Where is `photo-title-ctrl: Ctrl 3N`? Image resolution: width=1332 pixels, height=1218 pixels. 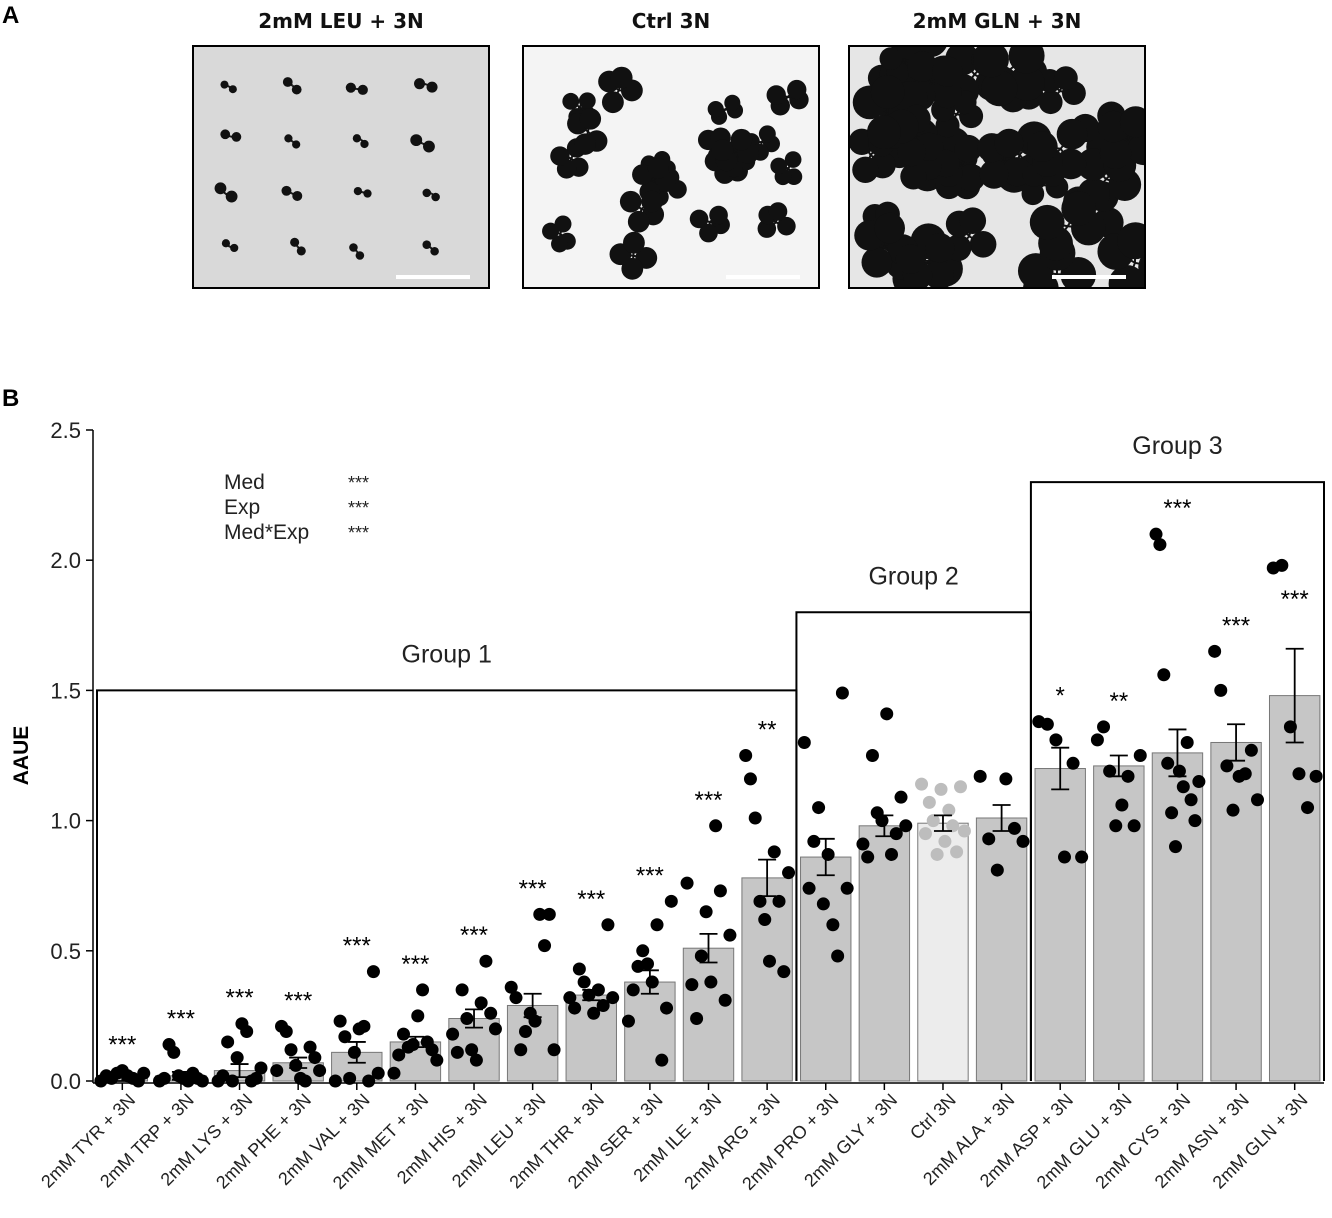
photo-title-ctrl: Ctrl 3N is located at coordinates (671, 21).